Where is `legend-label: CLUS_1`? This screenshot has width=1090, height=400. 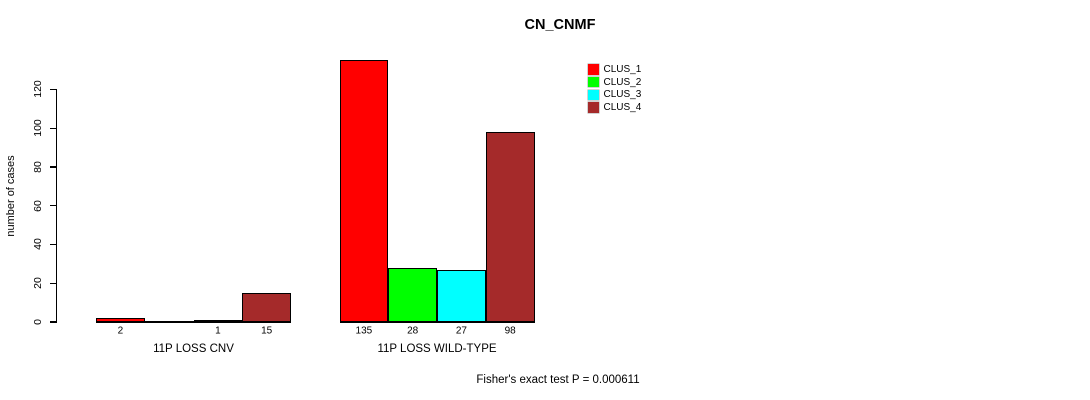
legend-label: CLUS_1 is located at coordinates (622, 69).